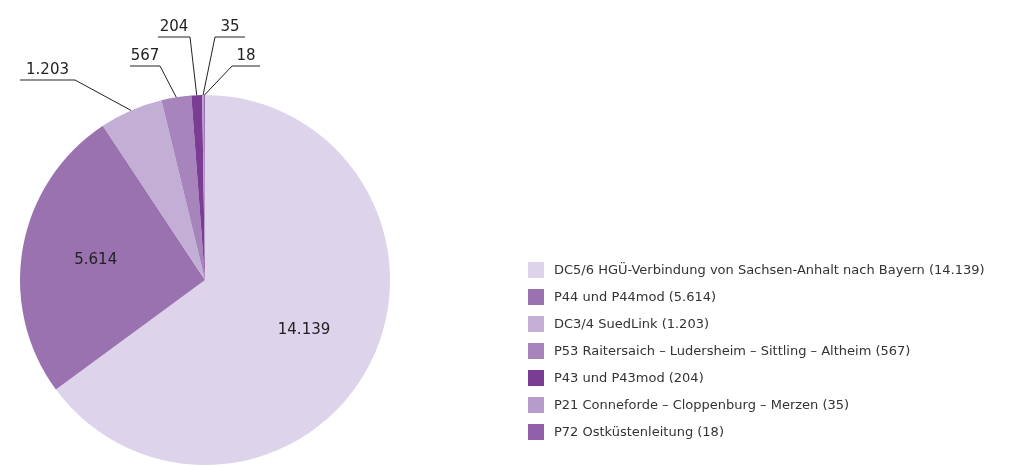 This screenshot has height=467, width=1019. Describe the element at coordinates (96, 259) in the screenshot. I see `data-label: 5.614` at that location.